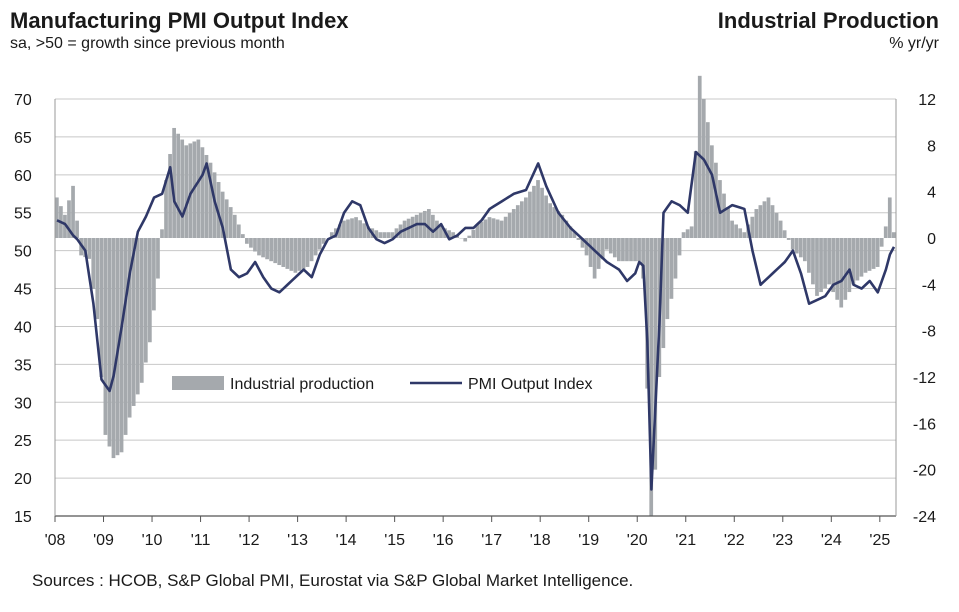  I want to click on chart-title-right: Industrial Production, so click(828, 20).